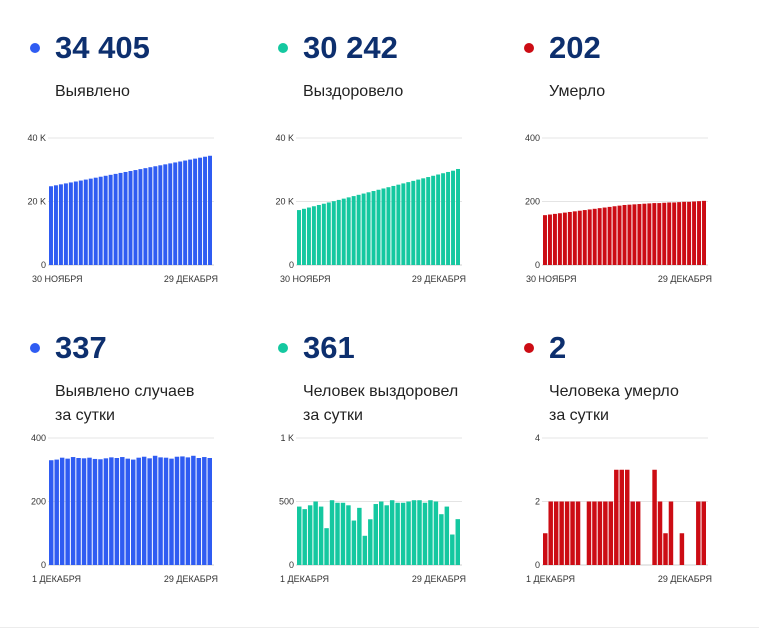 Image resolution: width=759 pixels, height=632 pixels. I want to click on y-tick-label: 1 K, so click(287, 438).